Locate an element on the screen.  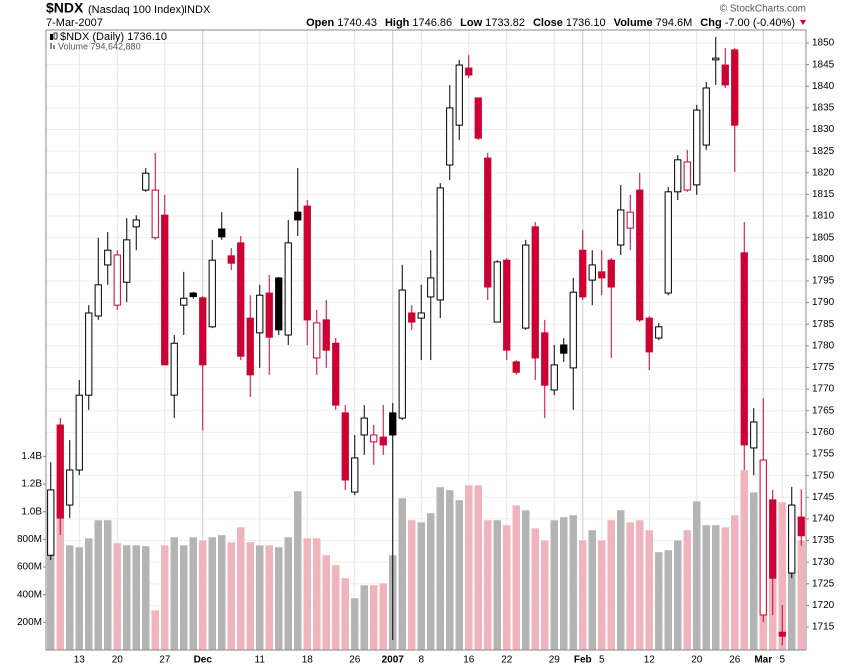
symbol: $NDX is located at coordinates (65, 8).